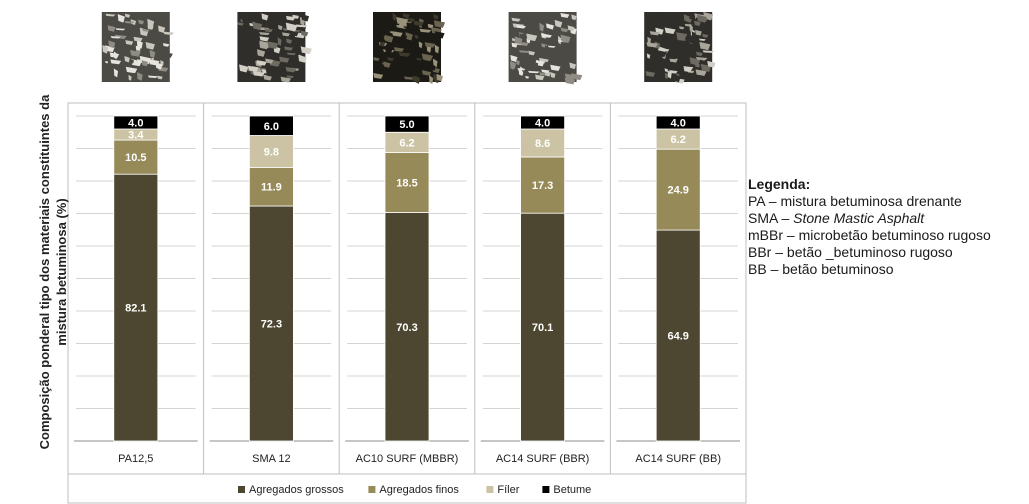  I want to click on data-label: 8.6, so click(542, 144).